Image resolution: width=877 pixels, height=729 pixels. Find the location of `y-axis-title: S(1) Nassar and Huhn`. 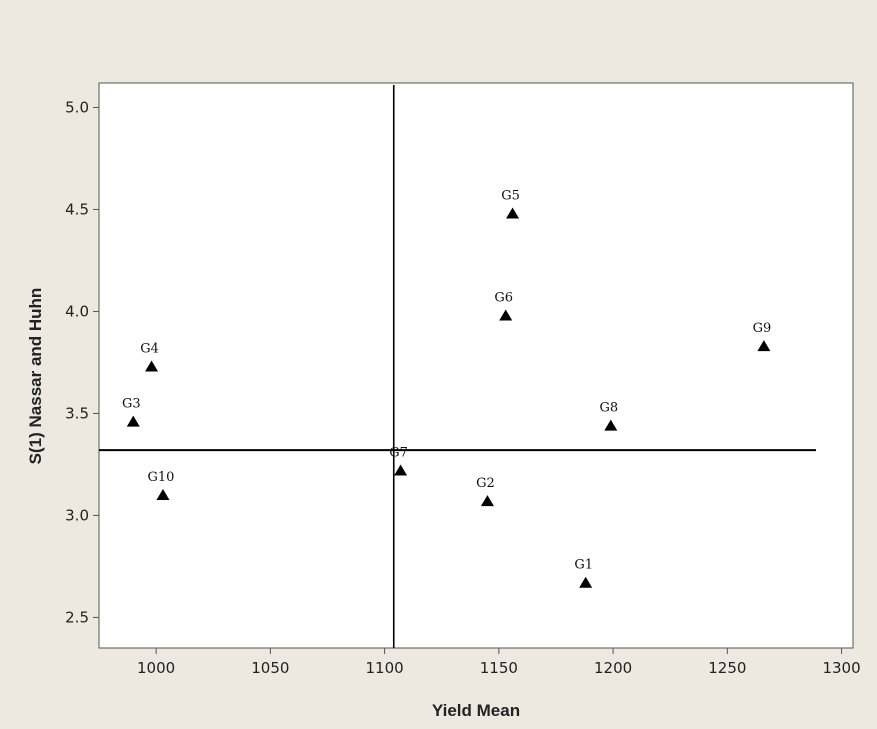

y-axis-title: S(1) Nassar and Huhn is located at coordinates (35, 376).